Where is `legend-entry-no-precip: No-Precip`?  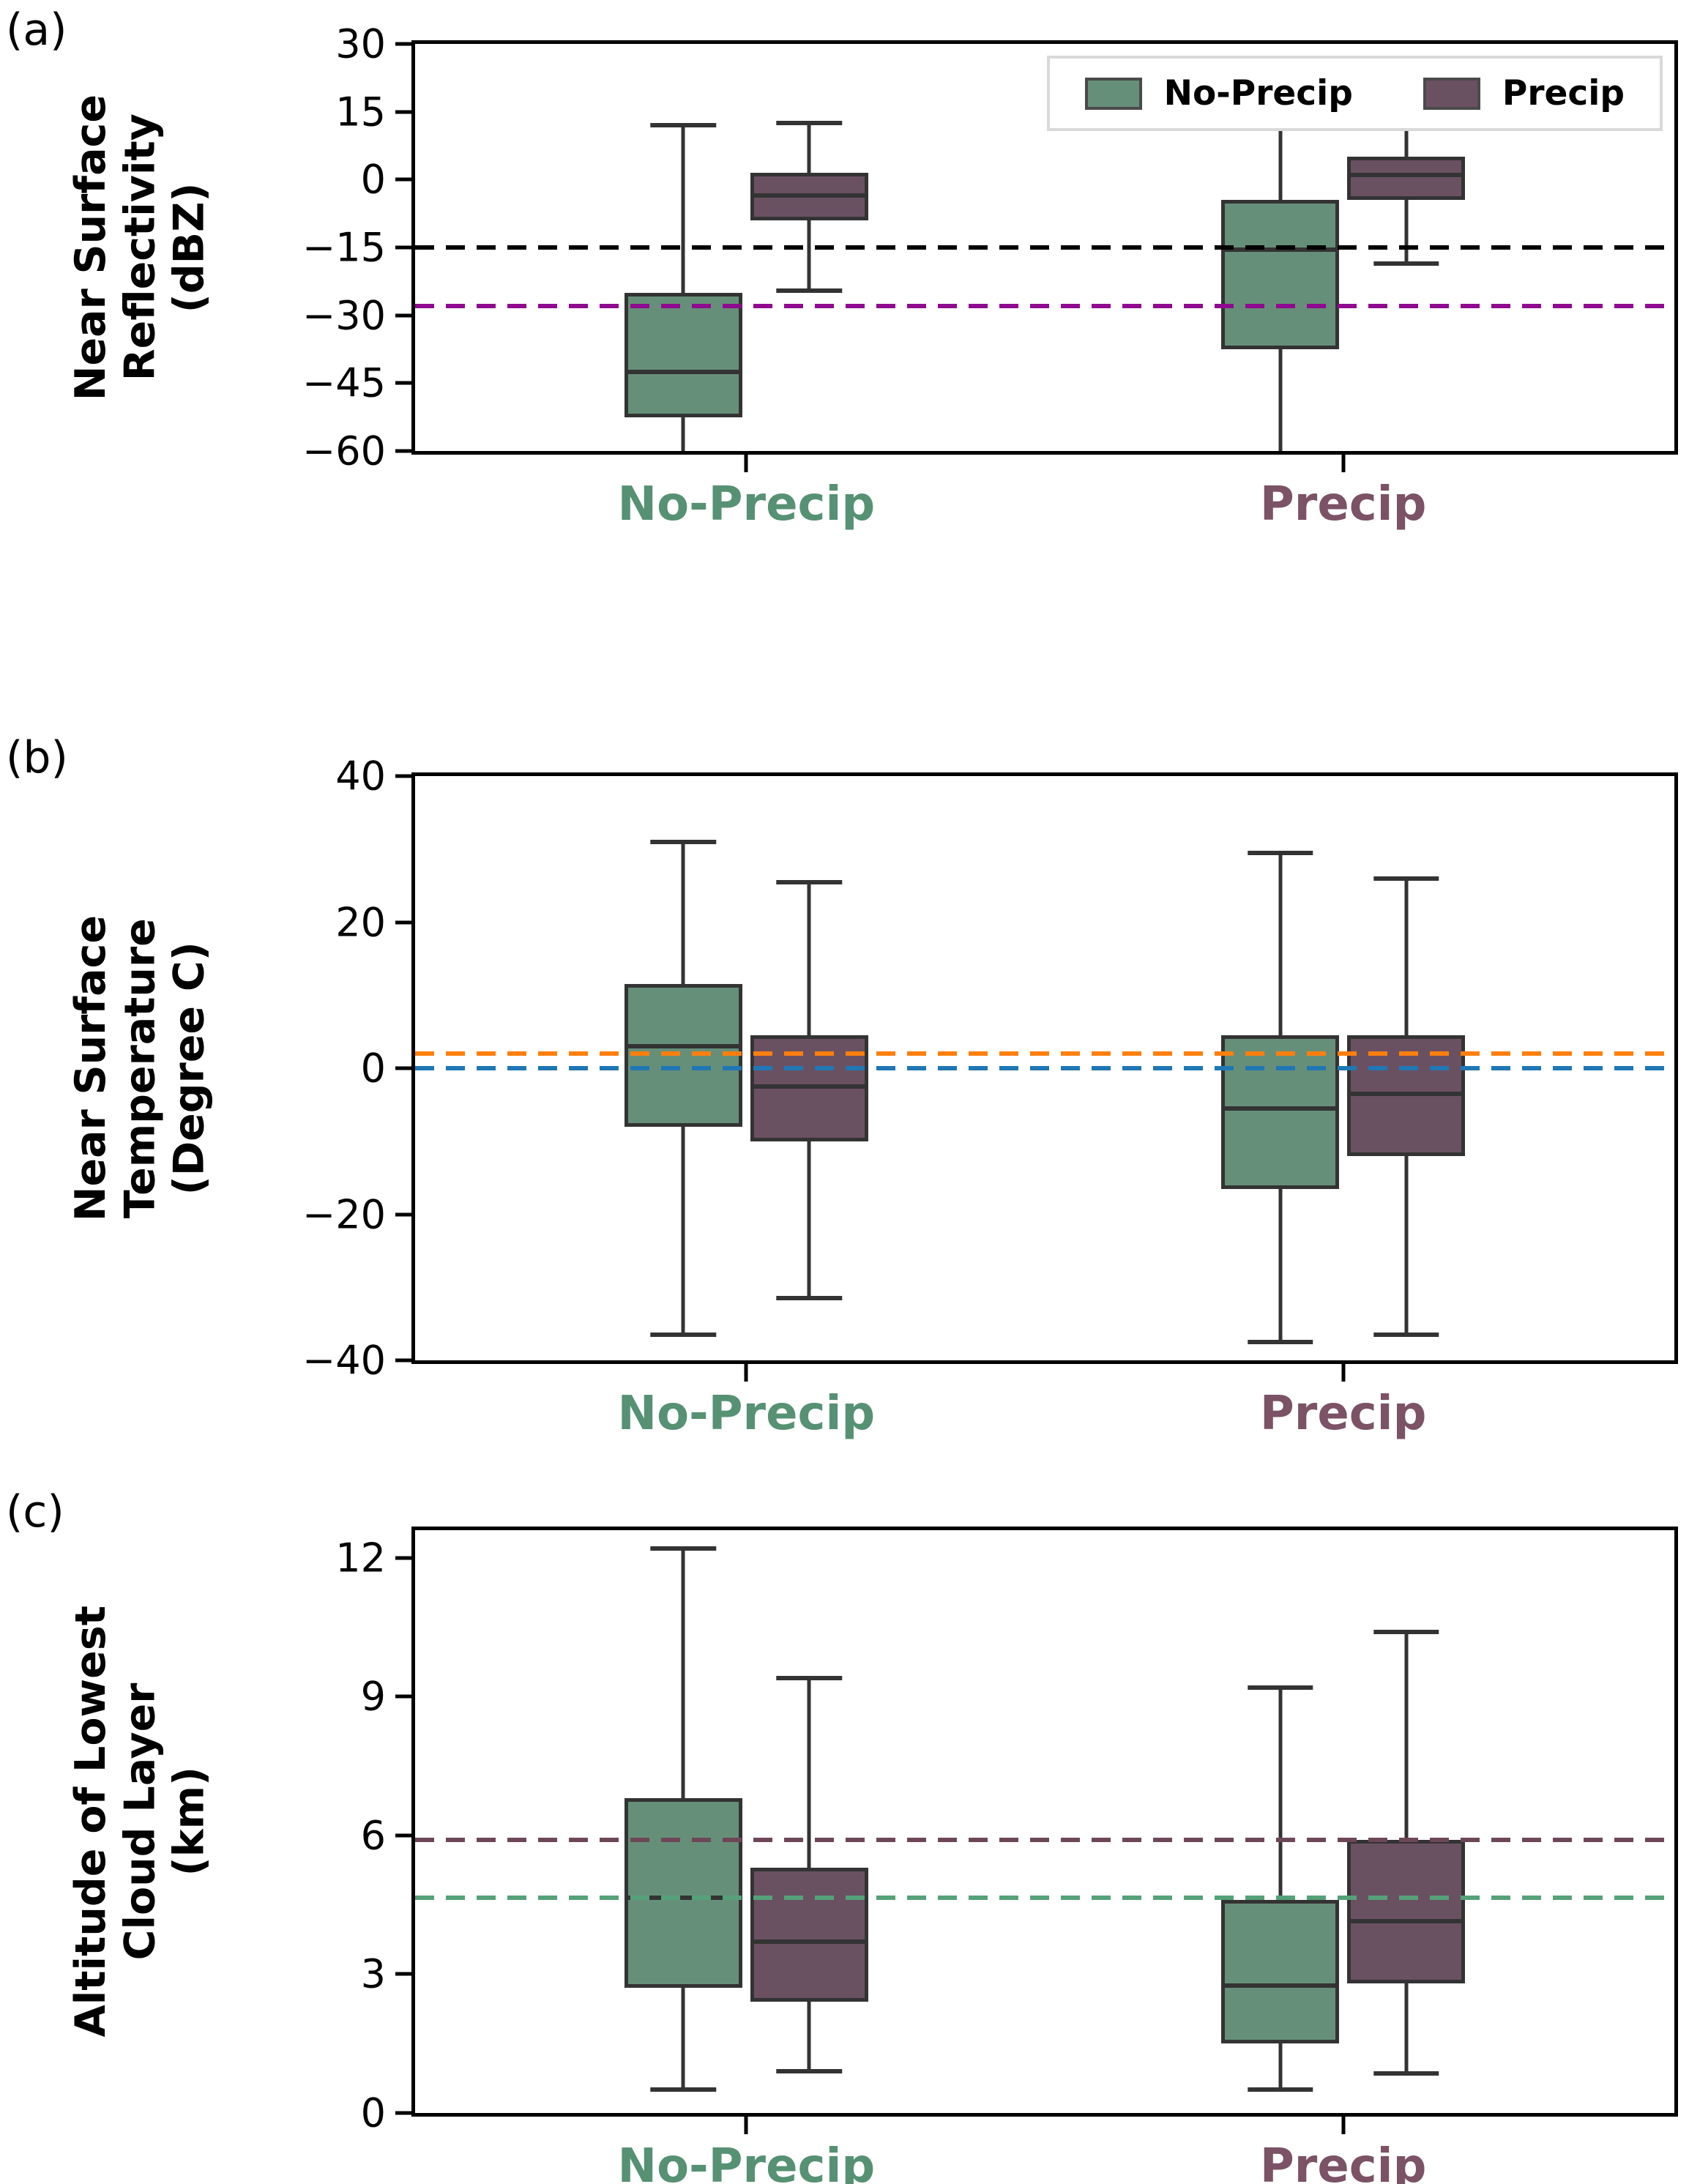 legend-entry-no-precip: No-Precip is located at coordinates (1218, 93).